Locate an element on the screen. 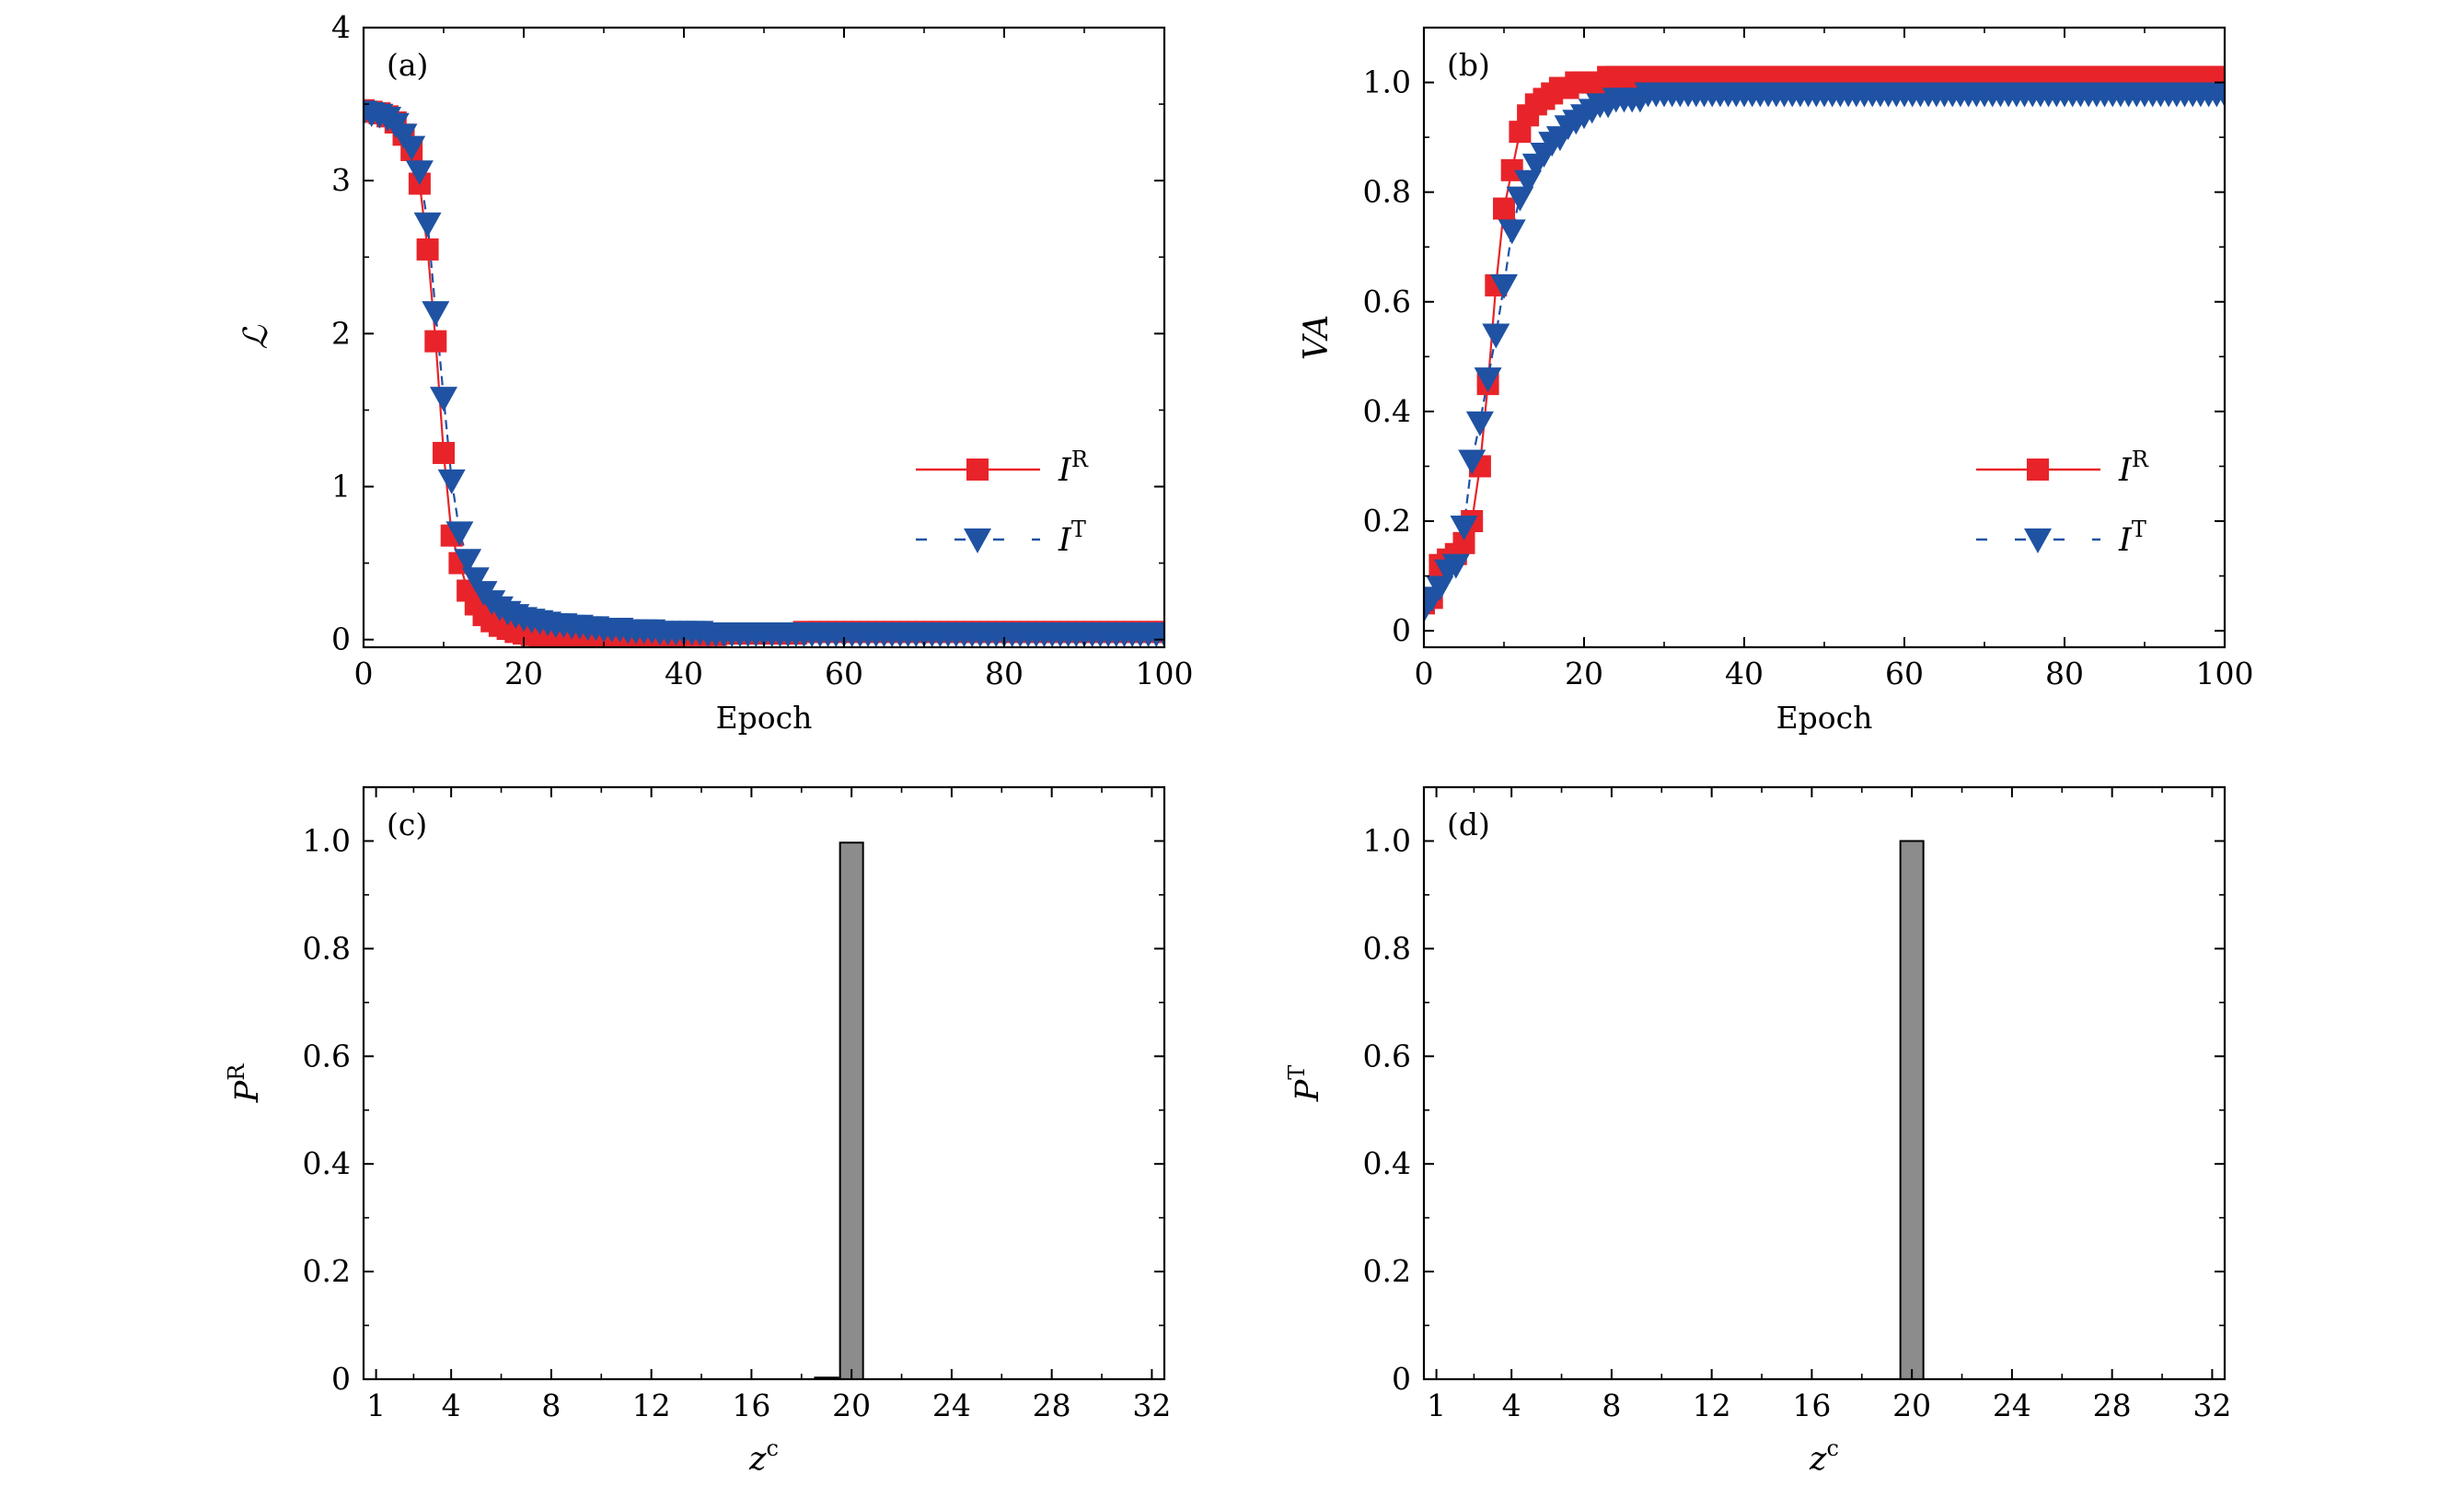 Image resolution: width=2464 pixels, height=1486 pixels. y-tick-label: 3 is located at coordinates (341, 180).